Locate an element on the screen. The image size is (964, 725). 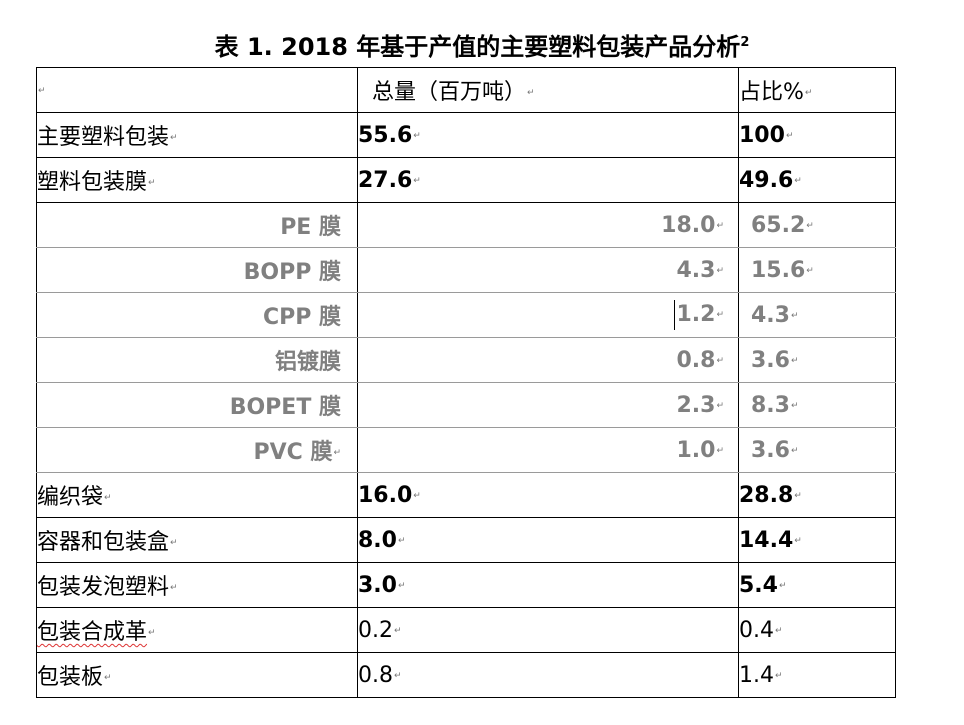
amount-cell: 18.0↵ is located at coordinates (548, 225).